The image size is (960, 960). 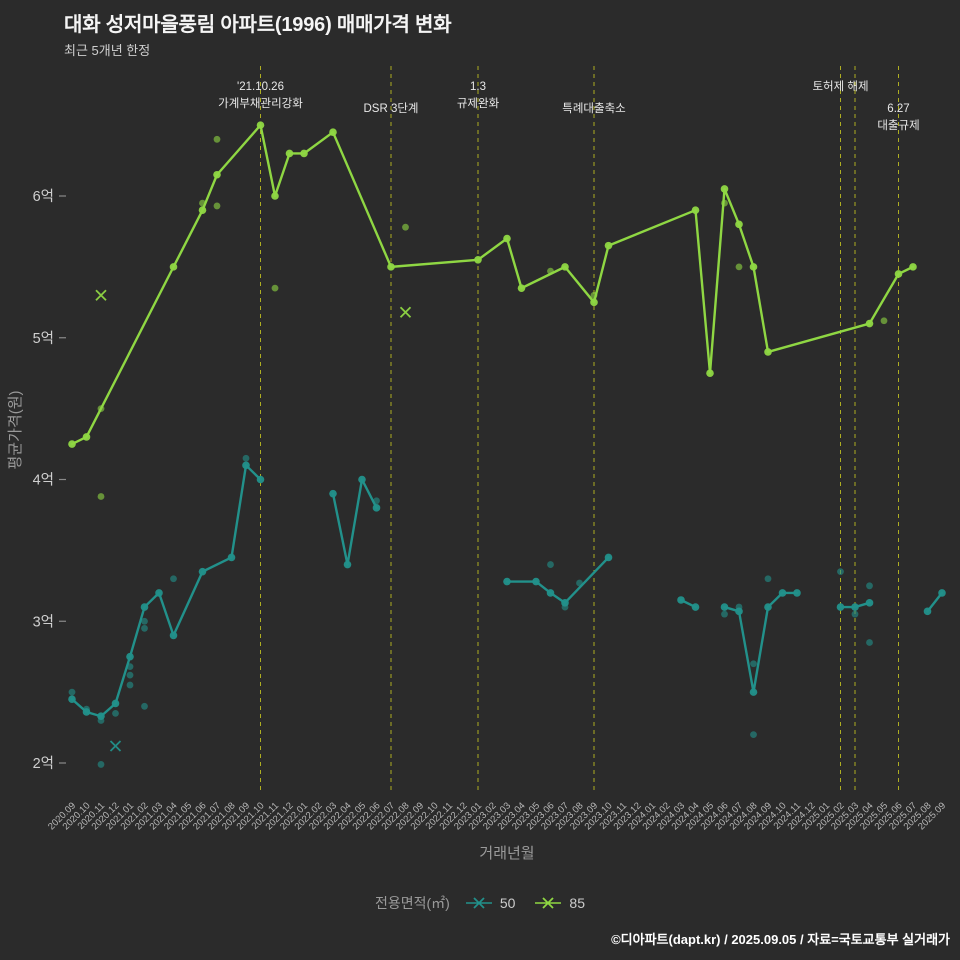 I want to click on event-annotation: DSR 3단계, so click(x=390, y=108).